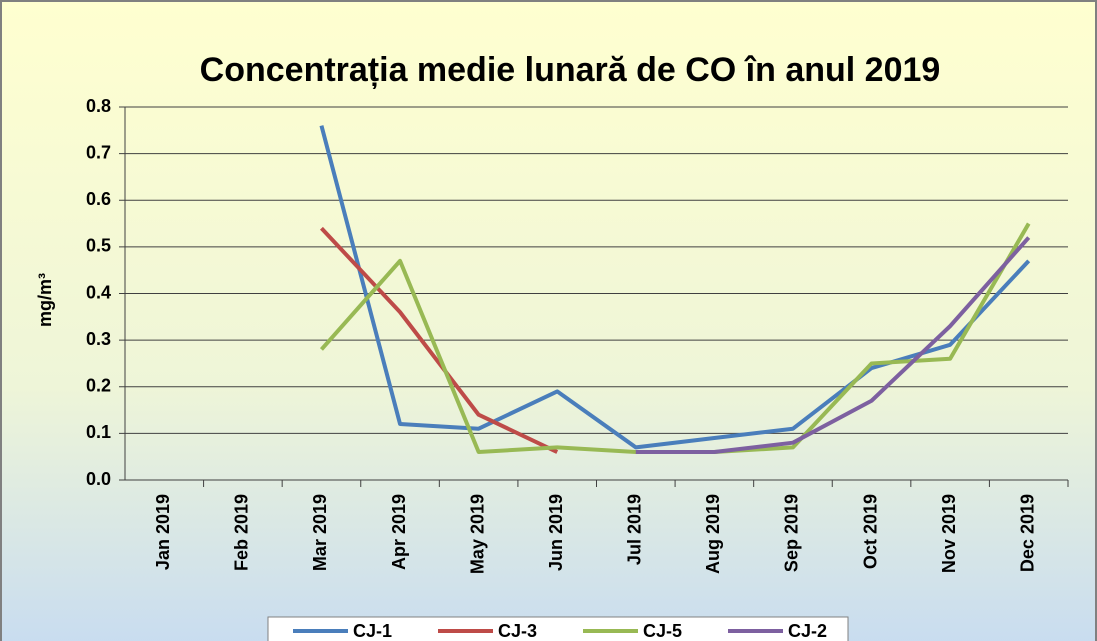  I want to click on y-tick-label: 0.0, so click(98, 479).